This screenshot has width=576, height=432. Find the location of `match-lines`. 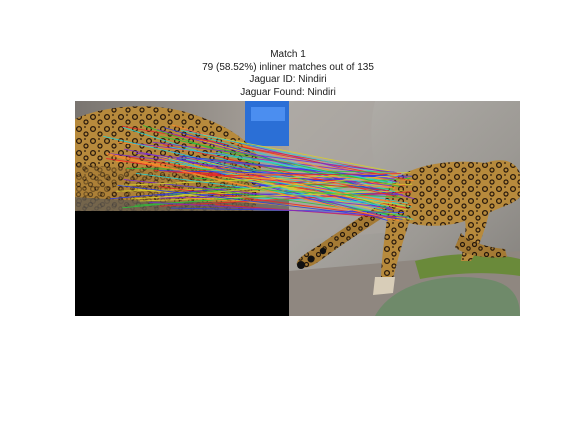

match-lines is located at coordinates (259, 172).